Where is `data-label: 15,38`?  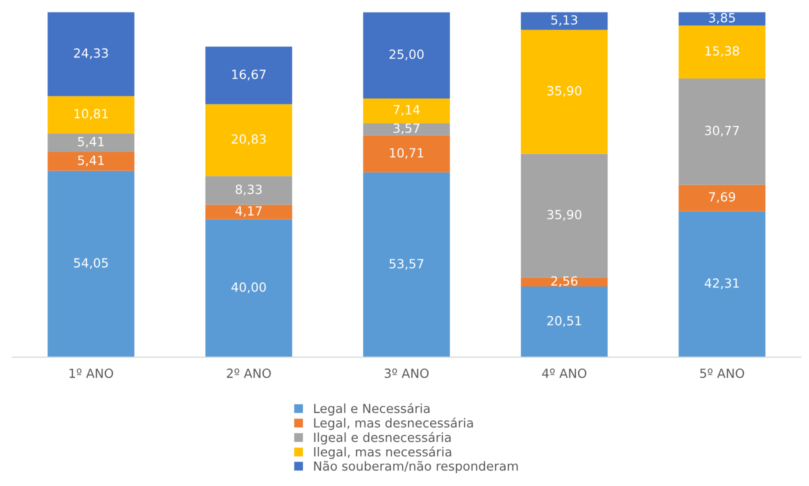 data-label: 15,38 is located at coordinates (723, 51).